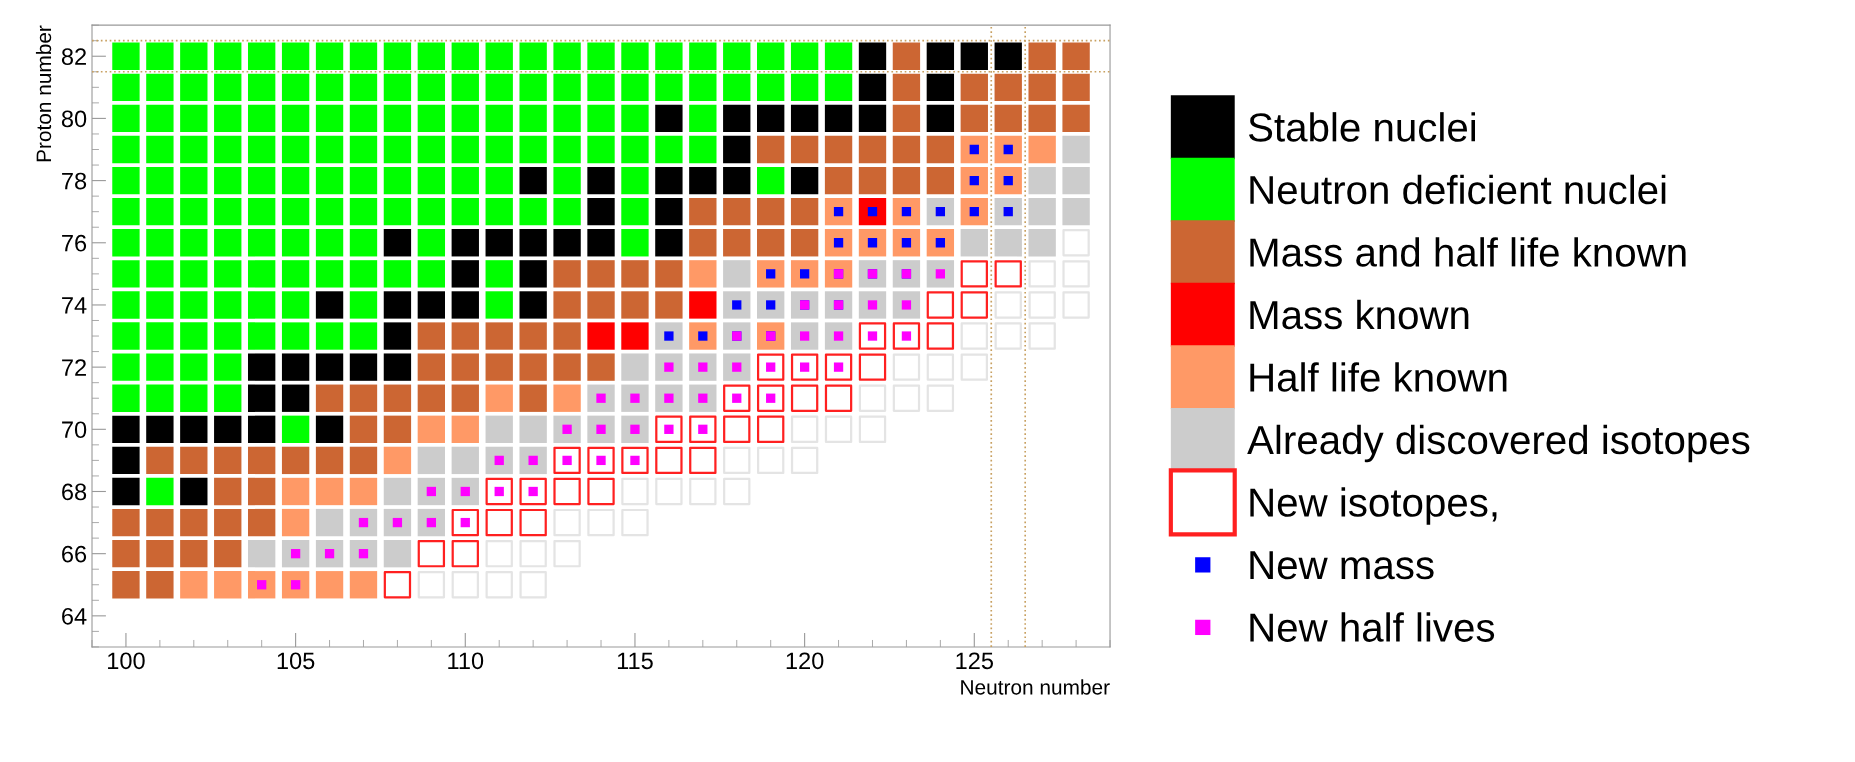 Image resolution: width=1855 pixels, height=762 pixels. What do you see at coordinates (1378, 377) in the screenshot?
I see `legend-label: Half life known` at bounding box center [1378, 377].